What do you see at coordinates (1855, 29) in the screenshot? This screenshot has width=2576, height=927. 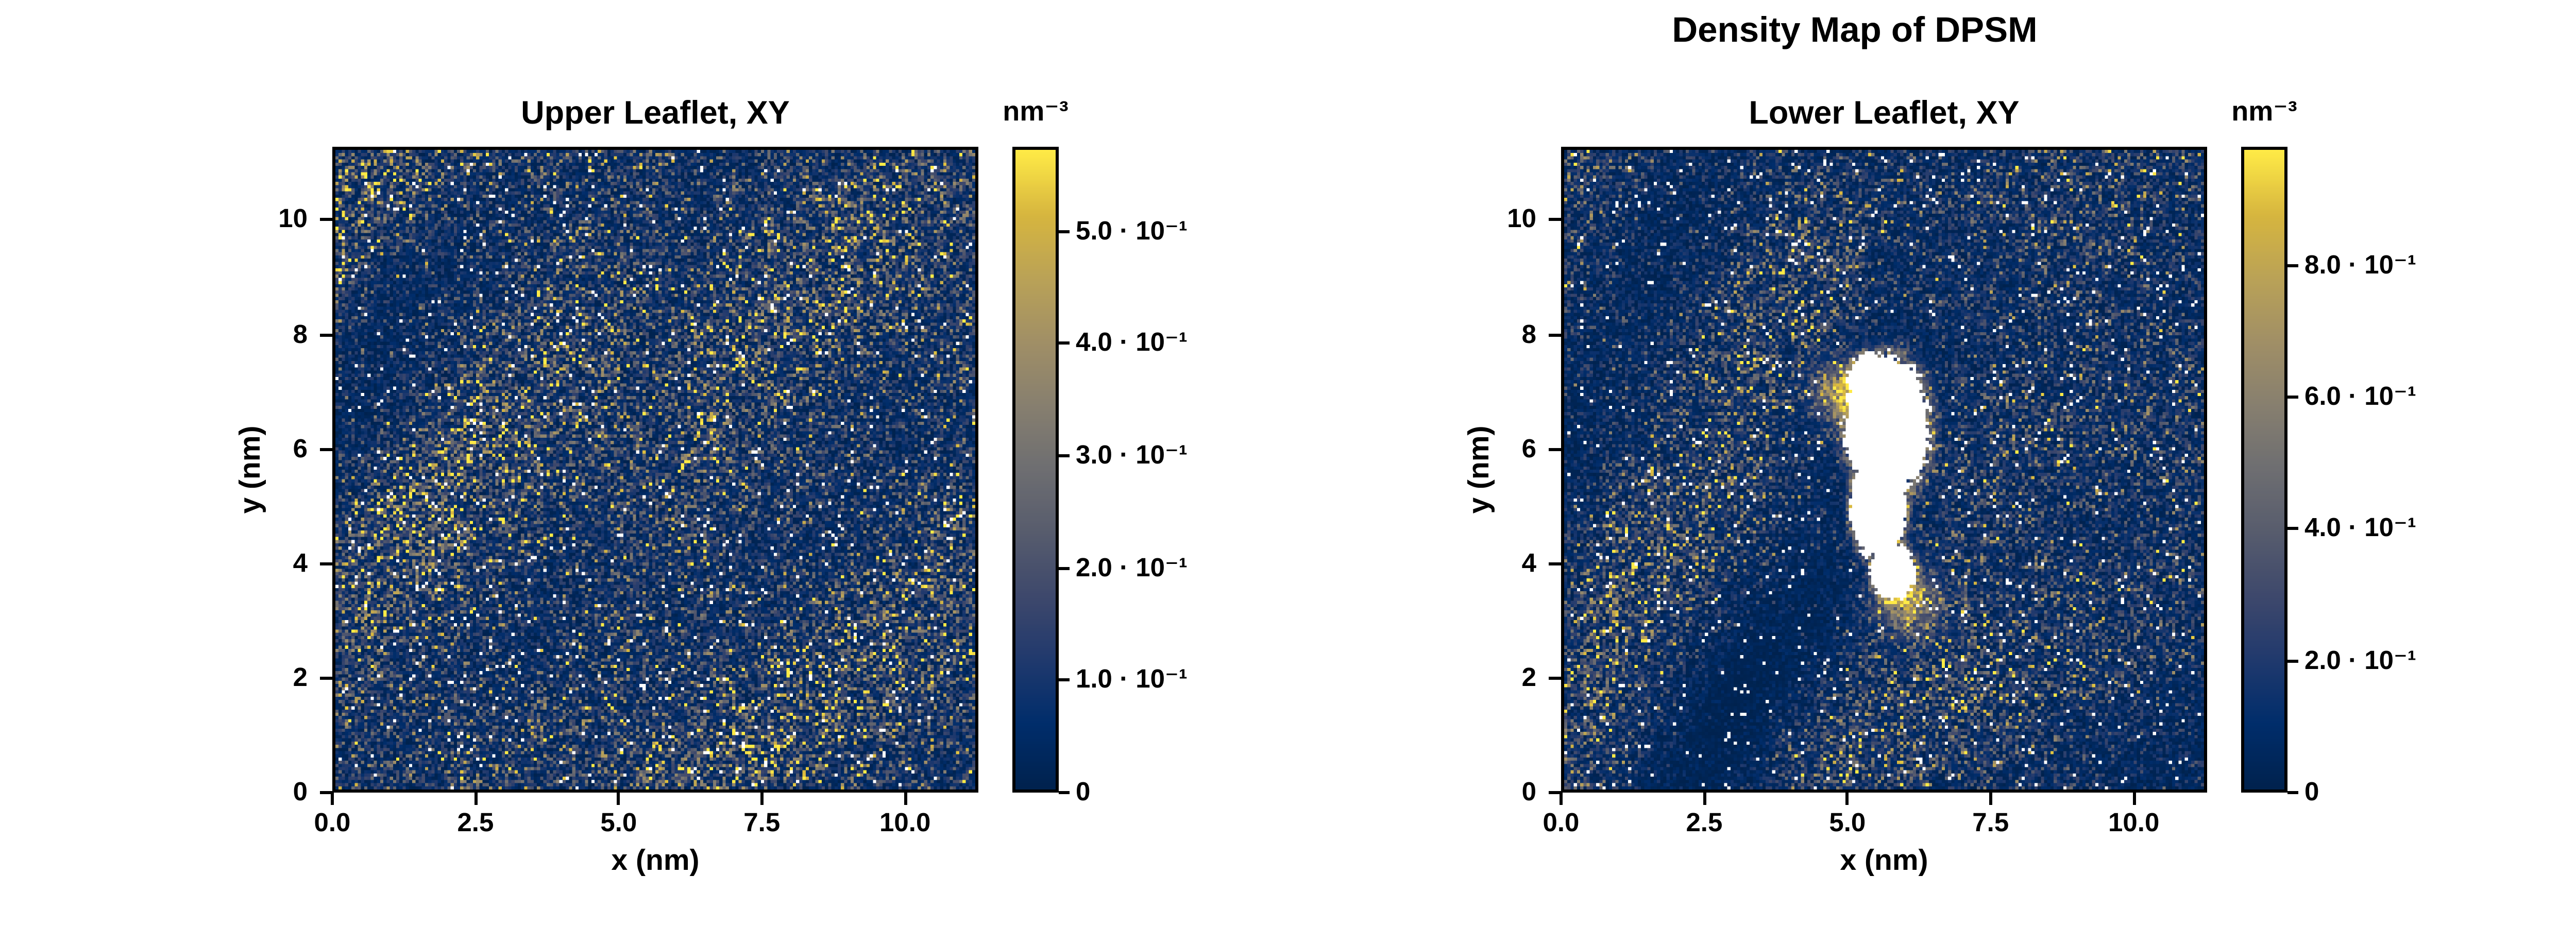 I see `figure-title: Density Map of DPSM` at bounding box center [1855, 29].